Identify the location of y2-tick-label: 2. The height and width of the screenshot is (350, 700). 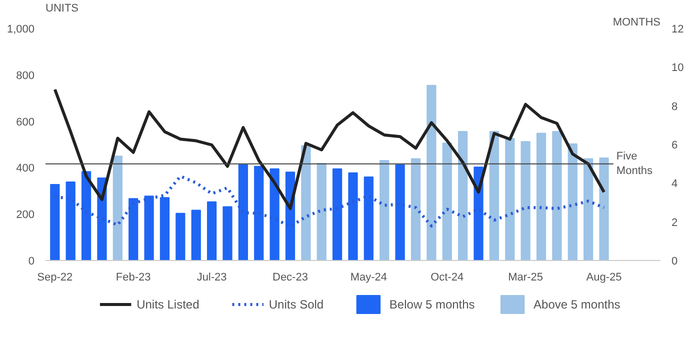
(675, 222).